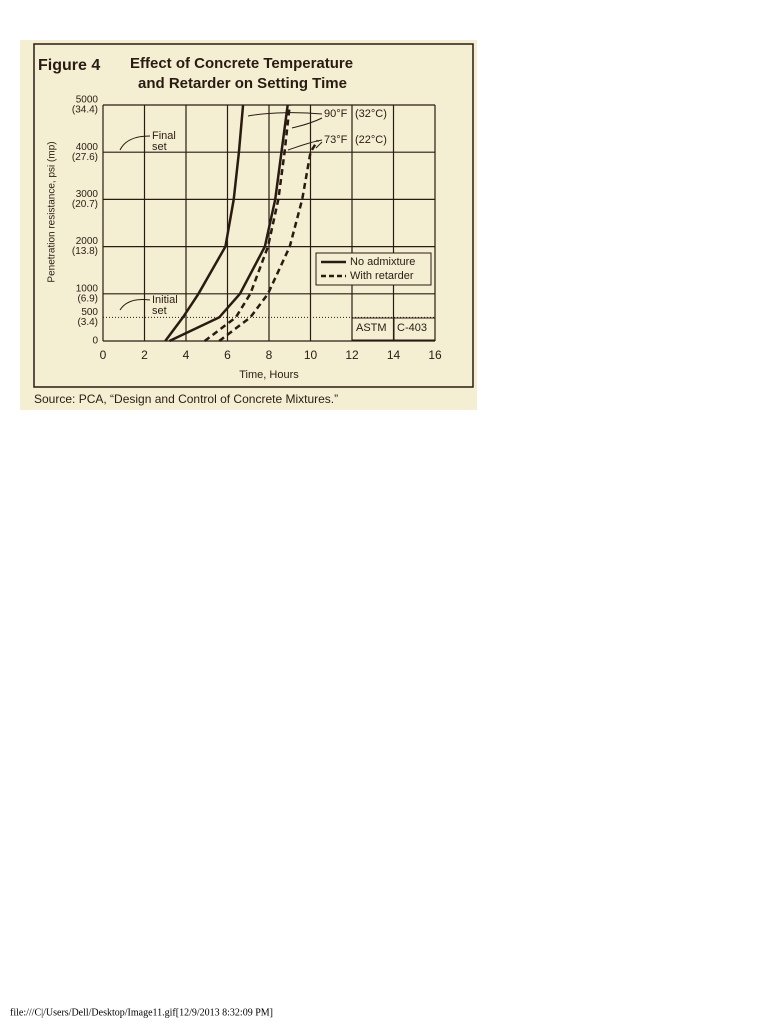 This screenshot has width=768, height=1024. What do you see at coordinates (394, 355) in the screenshot?
I see `x-tick-label: 14` at bounding box center [394, 355].